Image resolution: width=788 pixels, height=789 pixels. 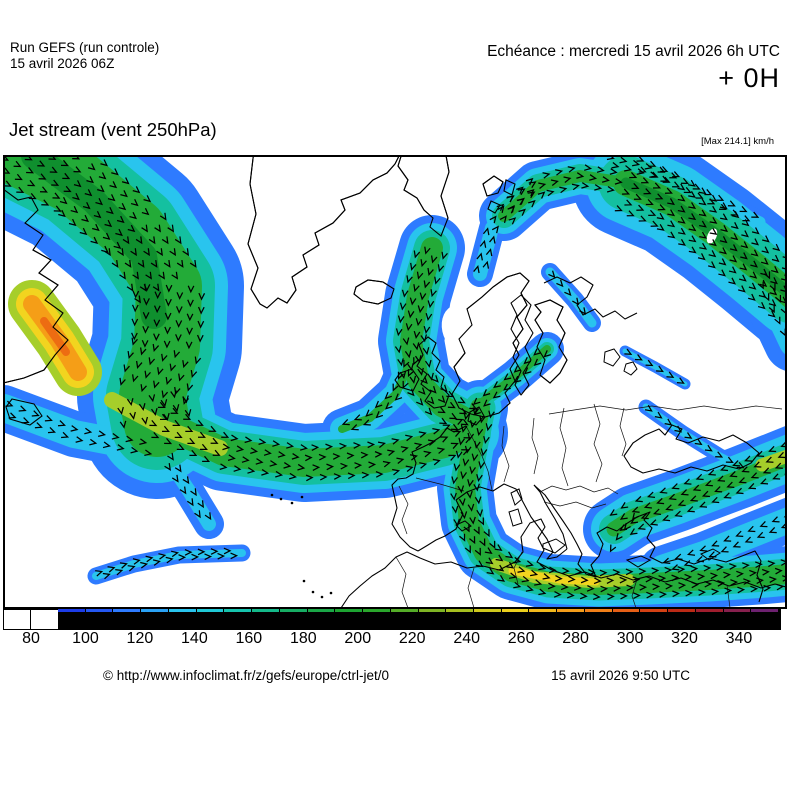 I want to click on colorbar-tick-label: 80, so click(x=31, y=638).